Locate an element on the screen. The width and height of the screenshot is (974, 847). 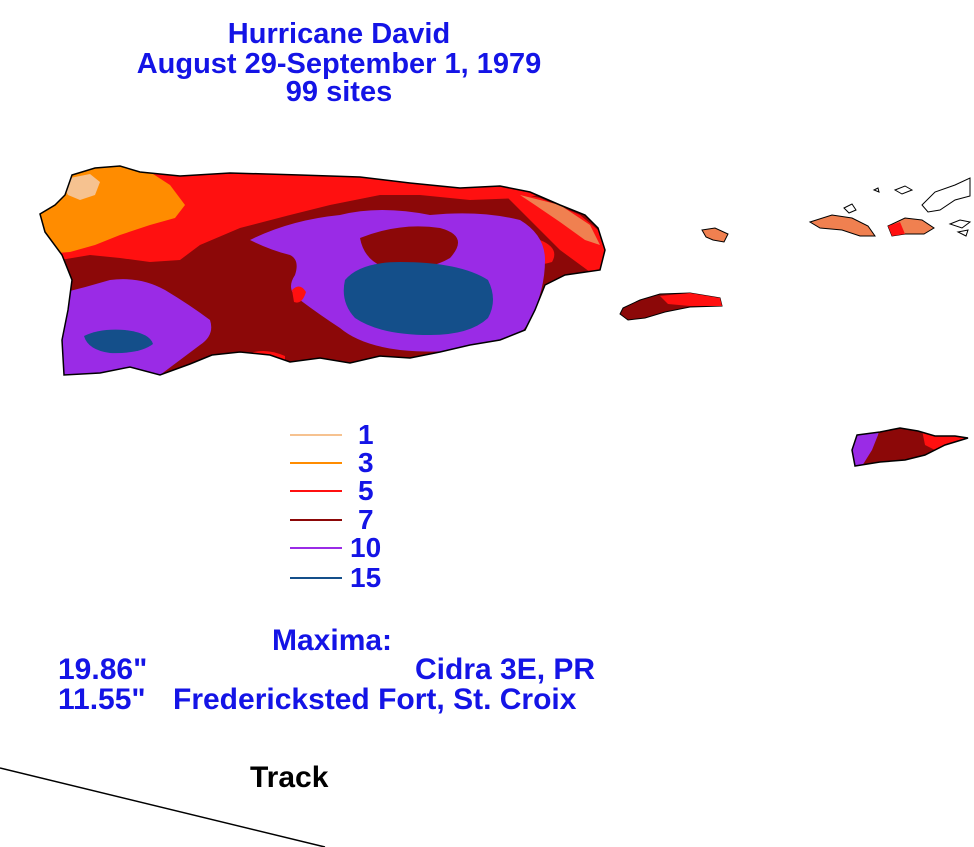
rain-zone-5-east is located at coordinates (552, 232).